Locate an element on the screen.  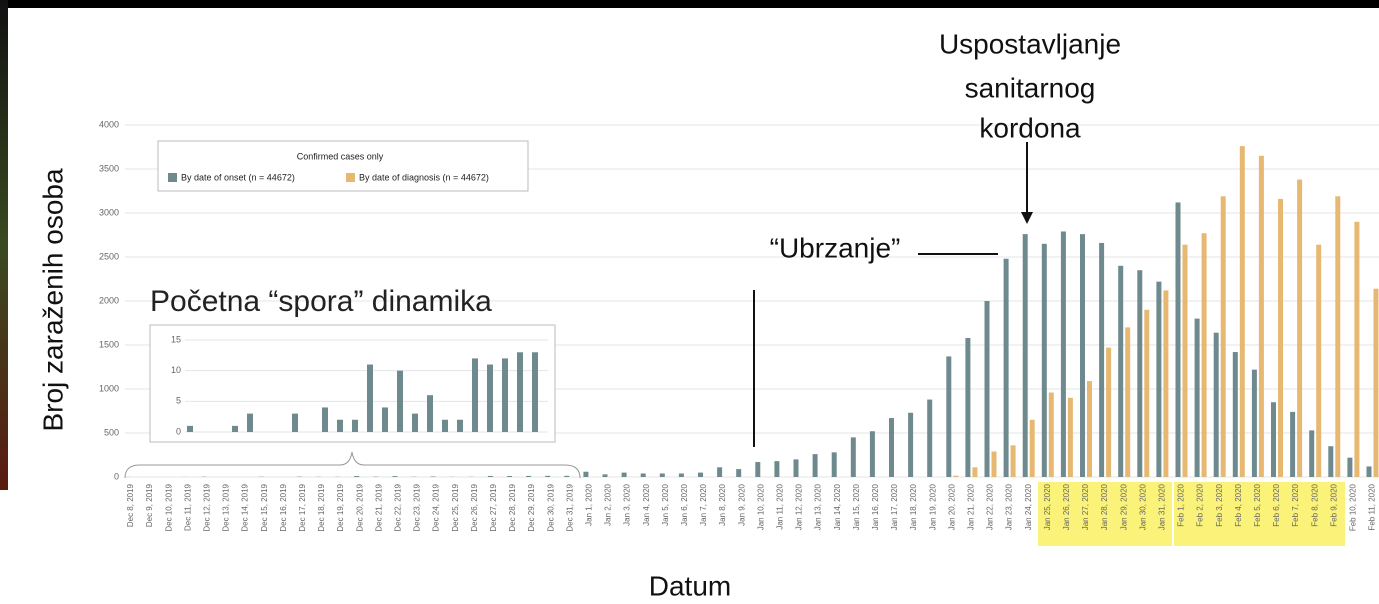
annotation: kordona is located at coordinates (1030, 127).